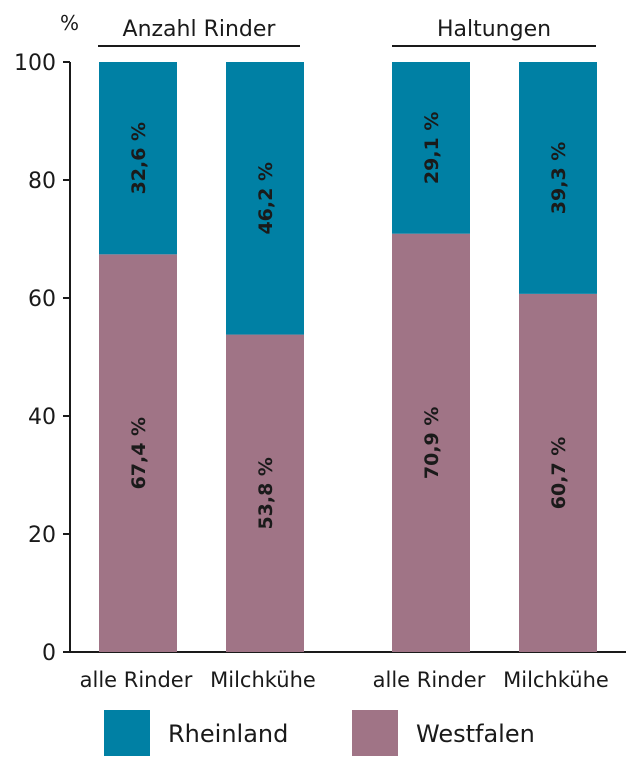 The width and height of the screenshot is (644, 766). I want to click on bar-value-label: 60,7 %, so click(559, 473).